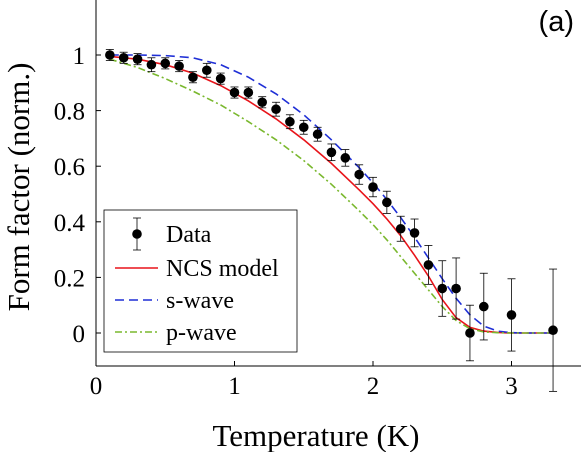 The image size is (581, 452). Describe the element at coordinates (69, 167) in the screenshot. I see `y-tick-label: 0.6` at that location.